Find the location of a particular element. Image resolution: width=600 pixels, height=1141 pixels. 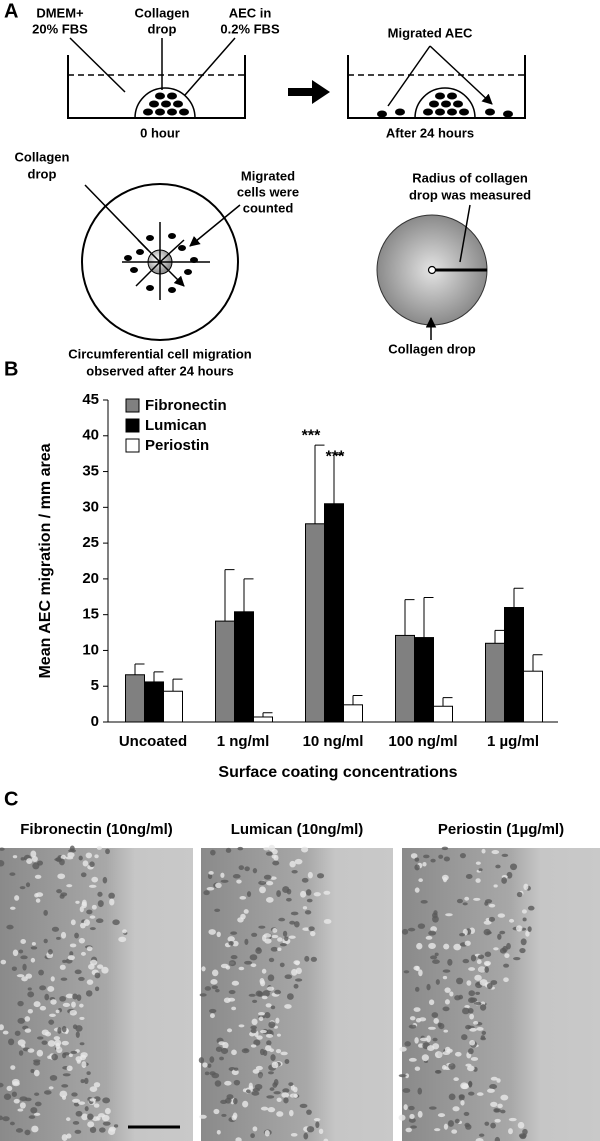

diagram-label: Circumferential cell migration is located at coordinates (160, 353).